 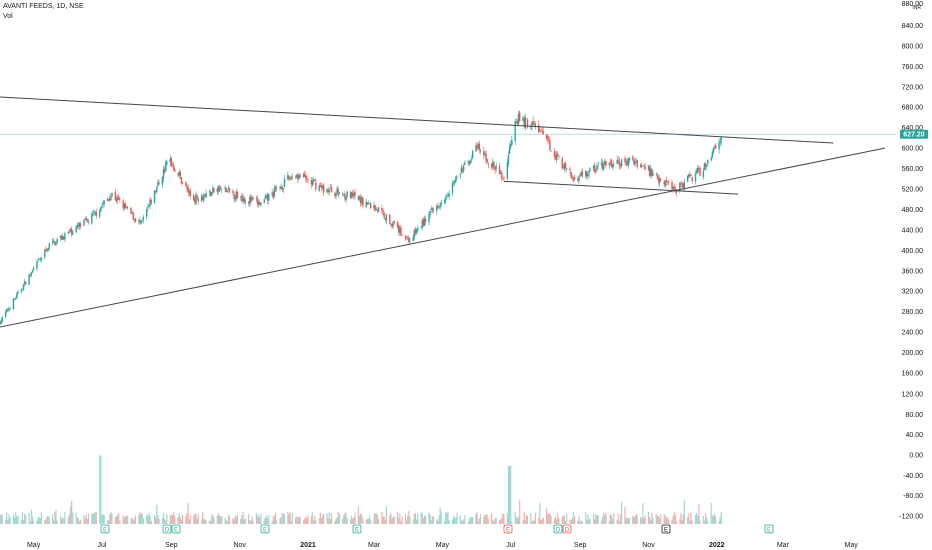 What do you see at coordinates (666, 531) in the screenshot?
I see `event-marker-label: E` at bounding box center [666, 531].